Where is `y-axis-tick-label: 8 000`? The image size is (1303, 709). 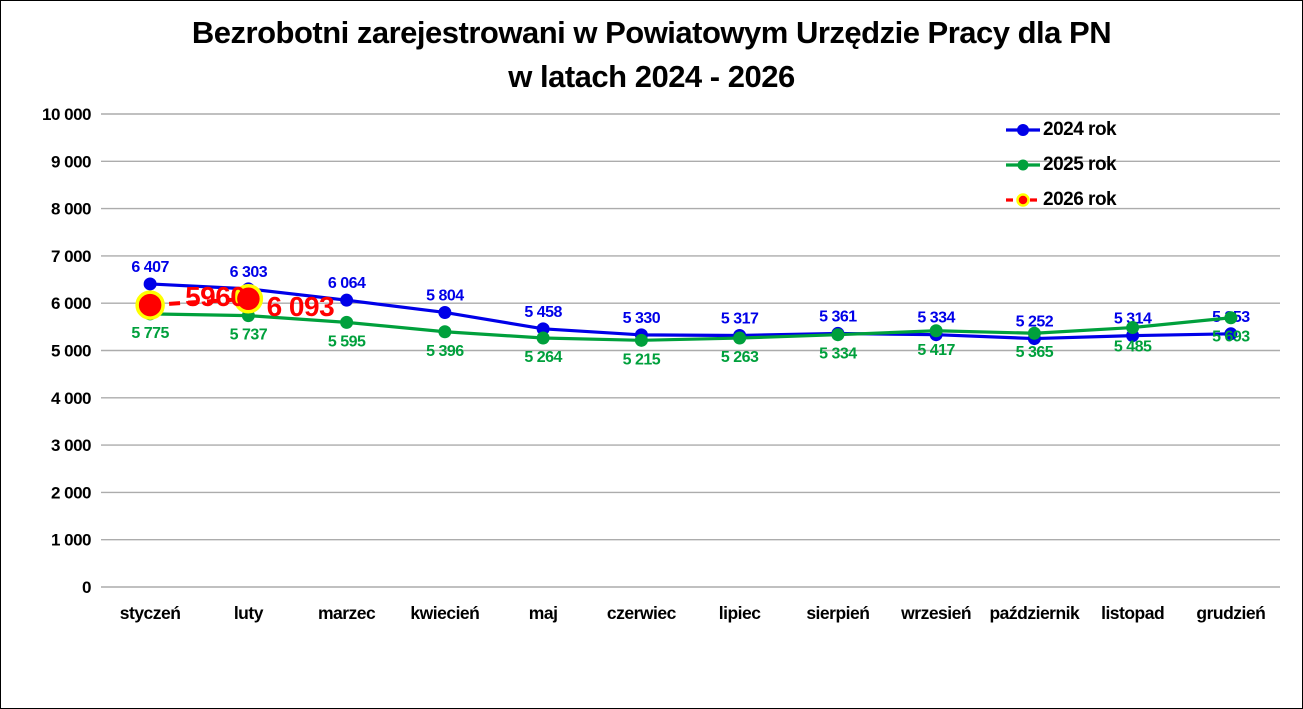 y-axis-tick-label: 8 000 is located at coordinates (71, 209).